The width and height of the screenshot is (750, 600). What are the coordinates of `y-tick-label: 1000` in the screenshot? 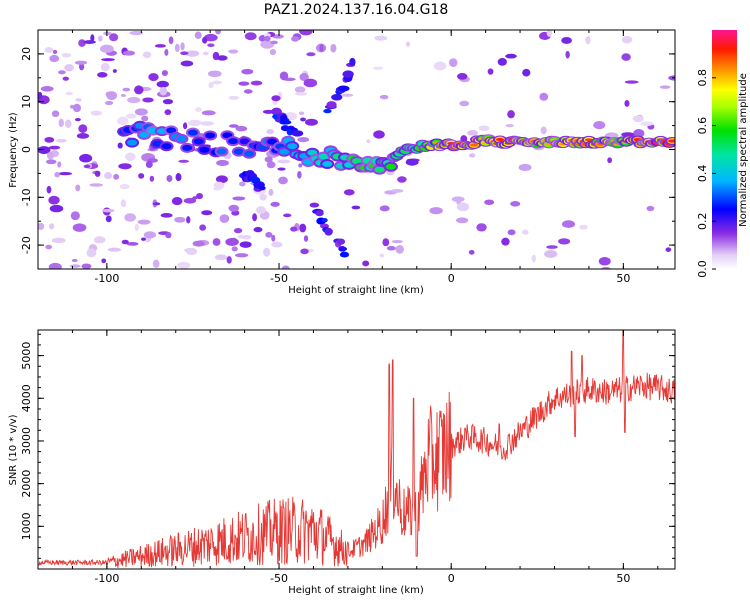 It's located at (26, 526).